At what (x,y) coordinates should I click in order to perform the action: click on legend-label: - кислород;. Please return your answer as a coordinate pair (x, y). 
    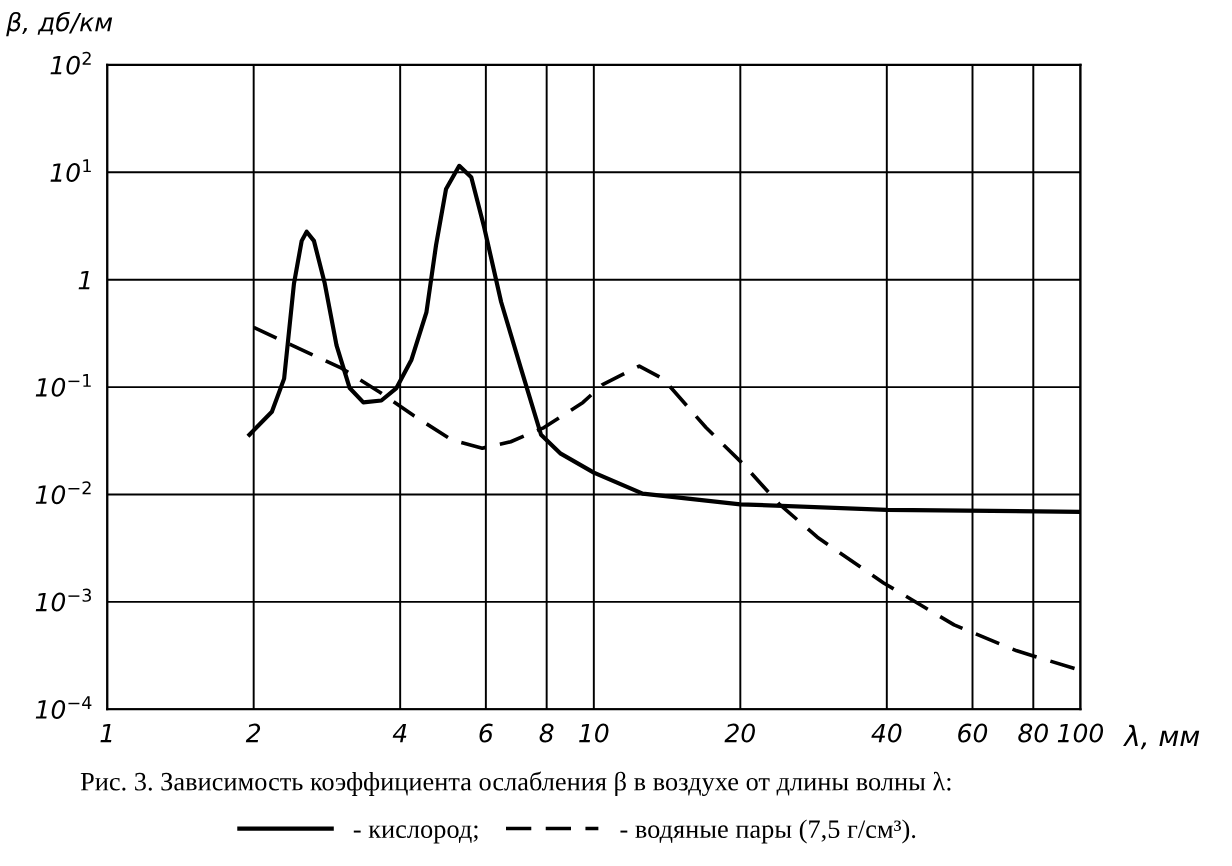
    Looking at the image, I should click on (415, 834).